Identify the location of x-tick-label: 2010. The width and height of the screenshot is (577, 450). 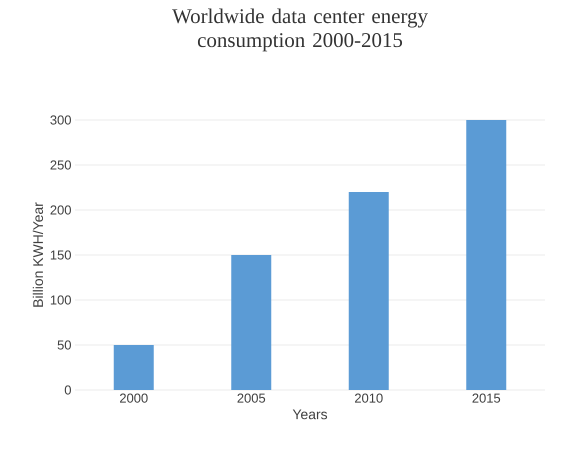
(369, 398).